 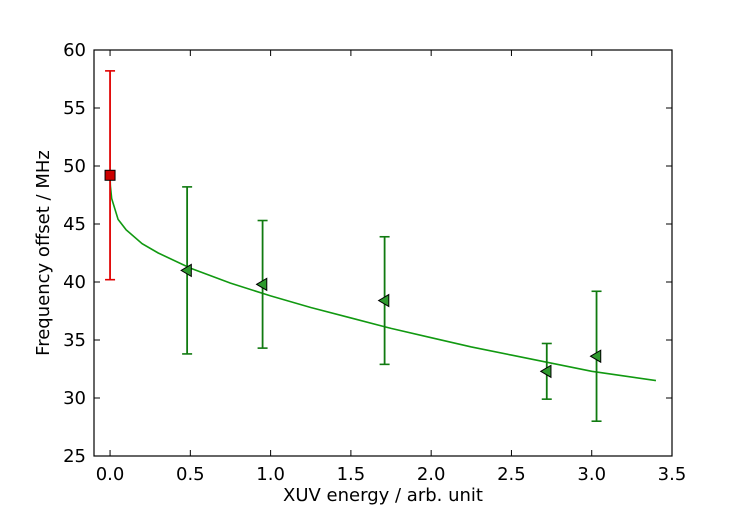 I want to click on x-tick-label: 2.5, so click(x=511, y=474).